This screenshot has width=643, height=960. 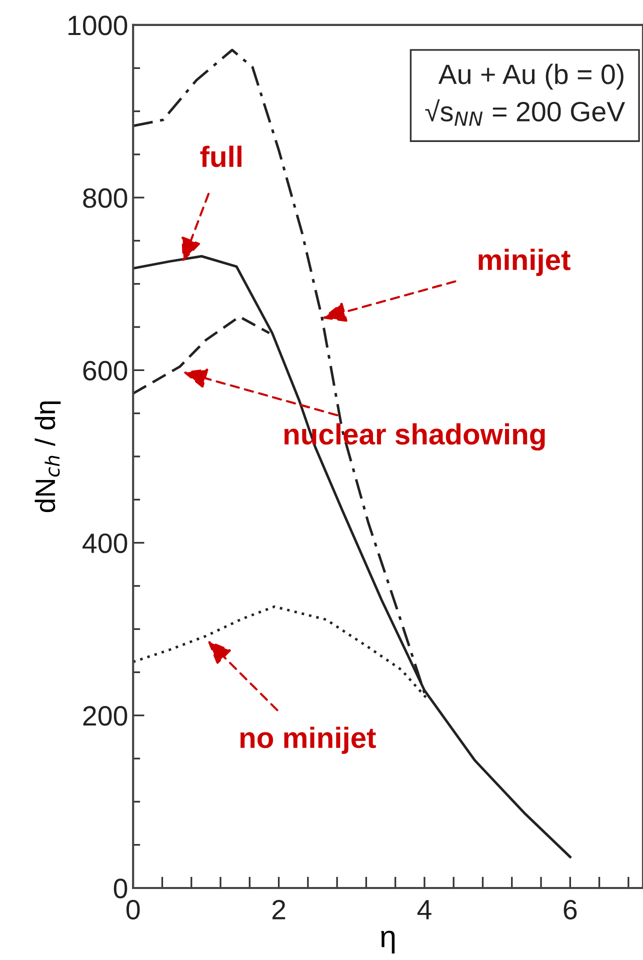 What do you see at coordinates (121, 888) in the screenshot?
I see `y-tick-label: 0` at bounding box center [121, 888].